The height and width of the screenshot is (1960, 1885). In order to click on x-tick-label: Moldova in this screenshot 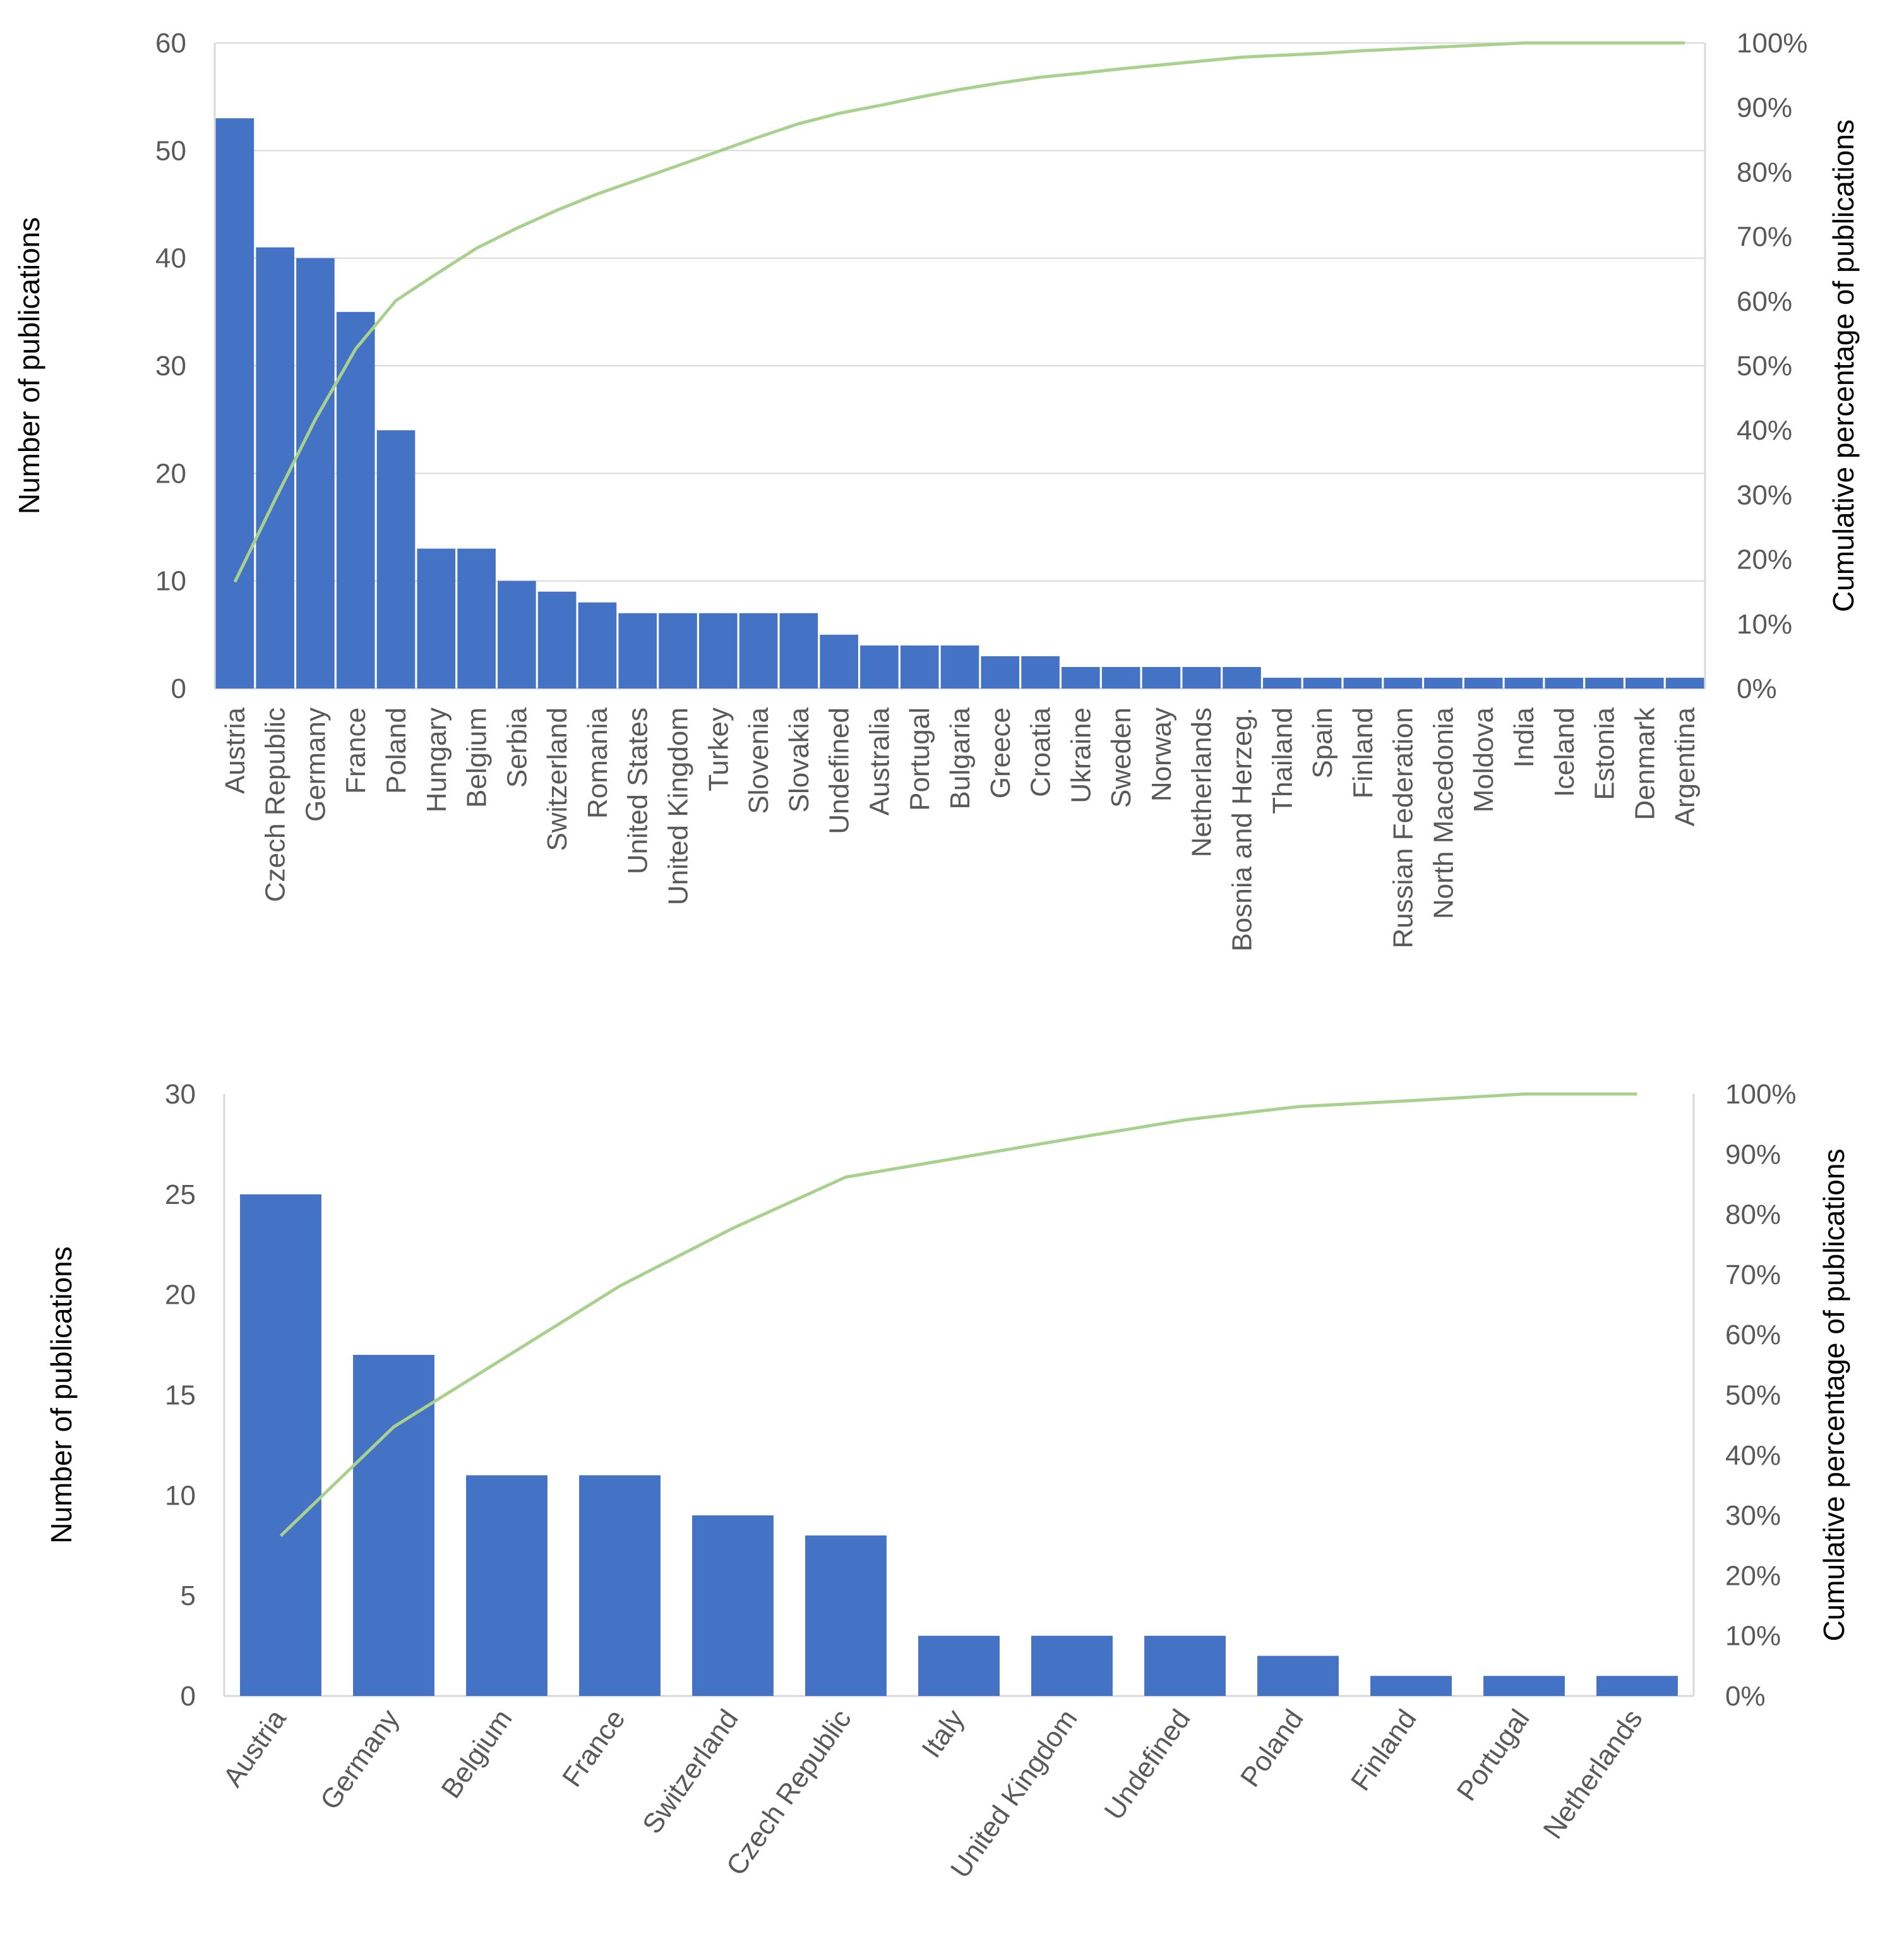, I will do `click(1483, 760)`.